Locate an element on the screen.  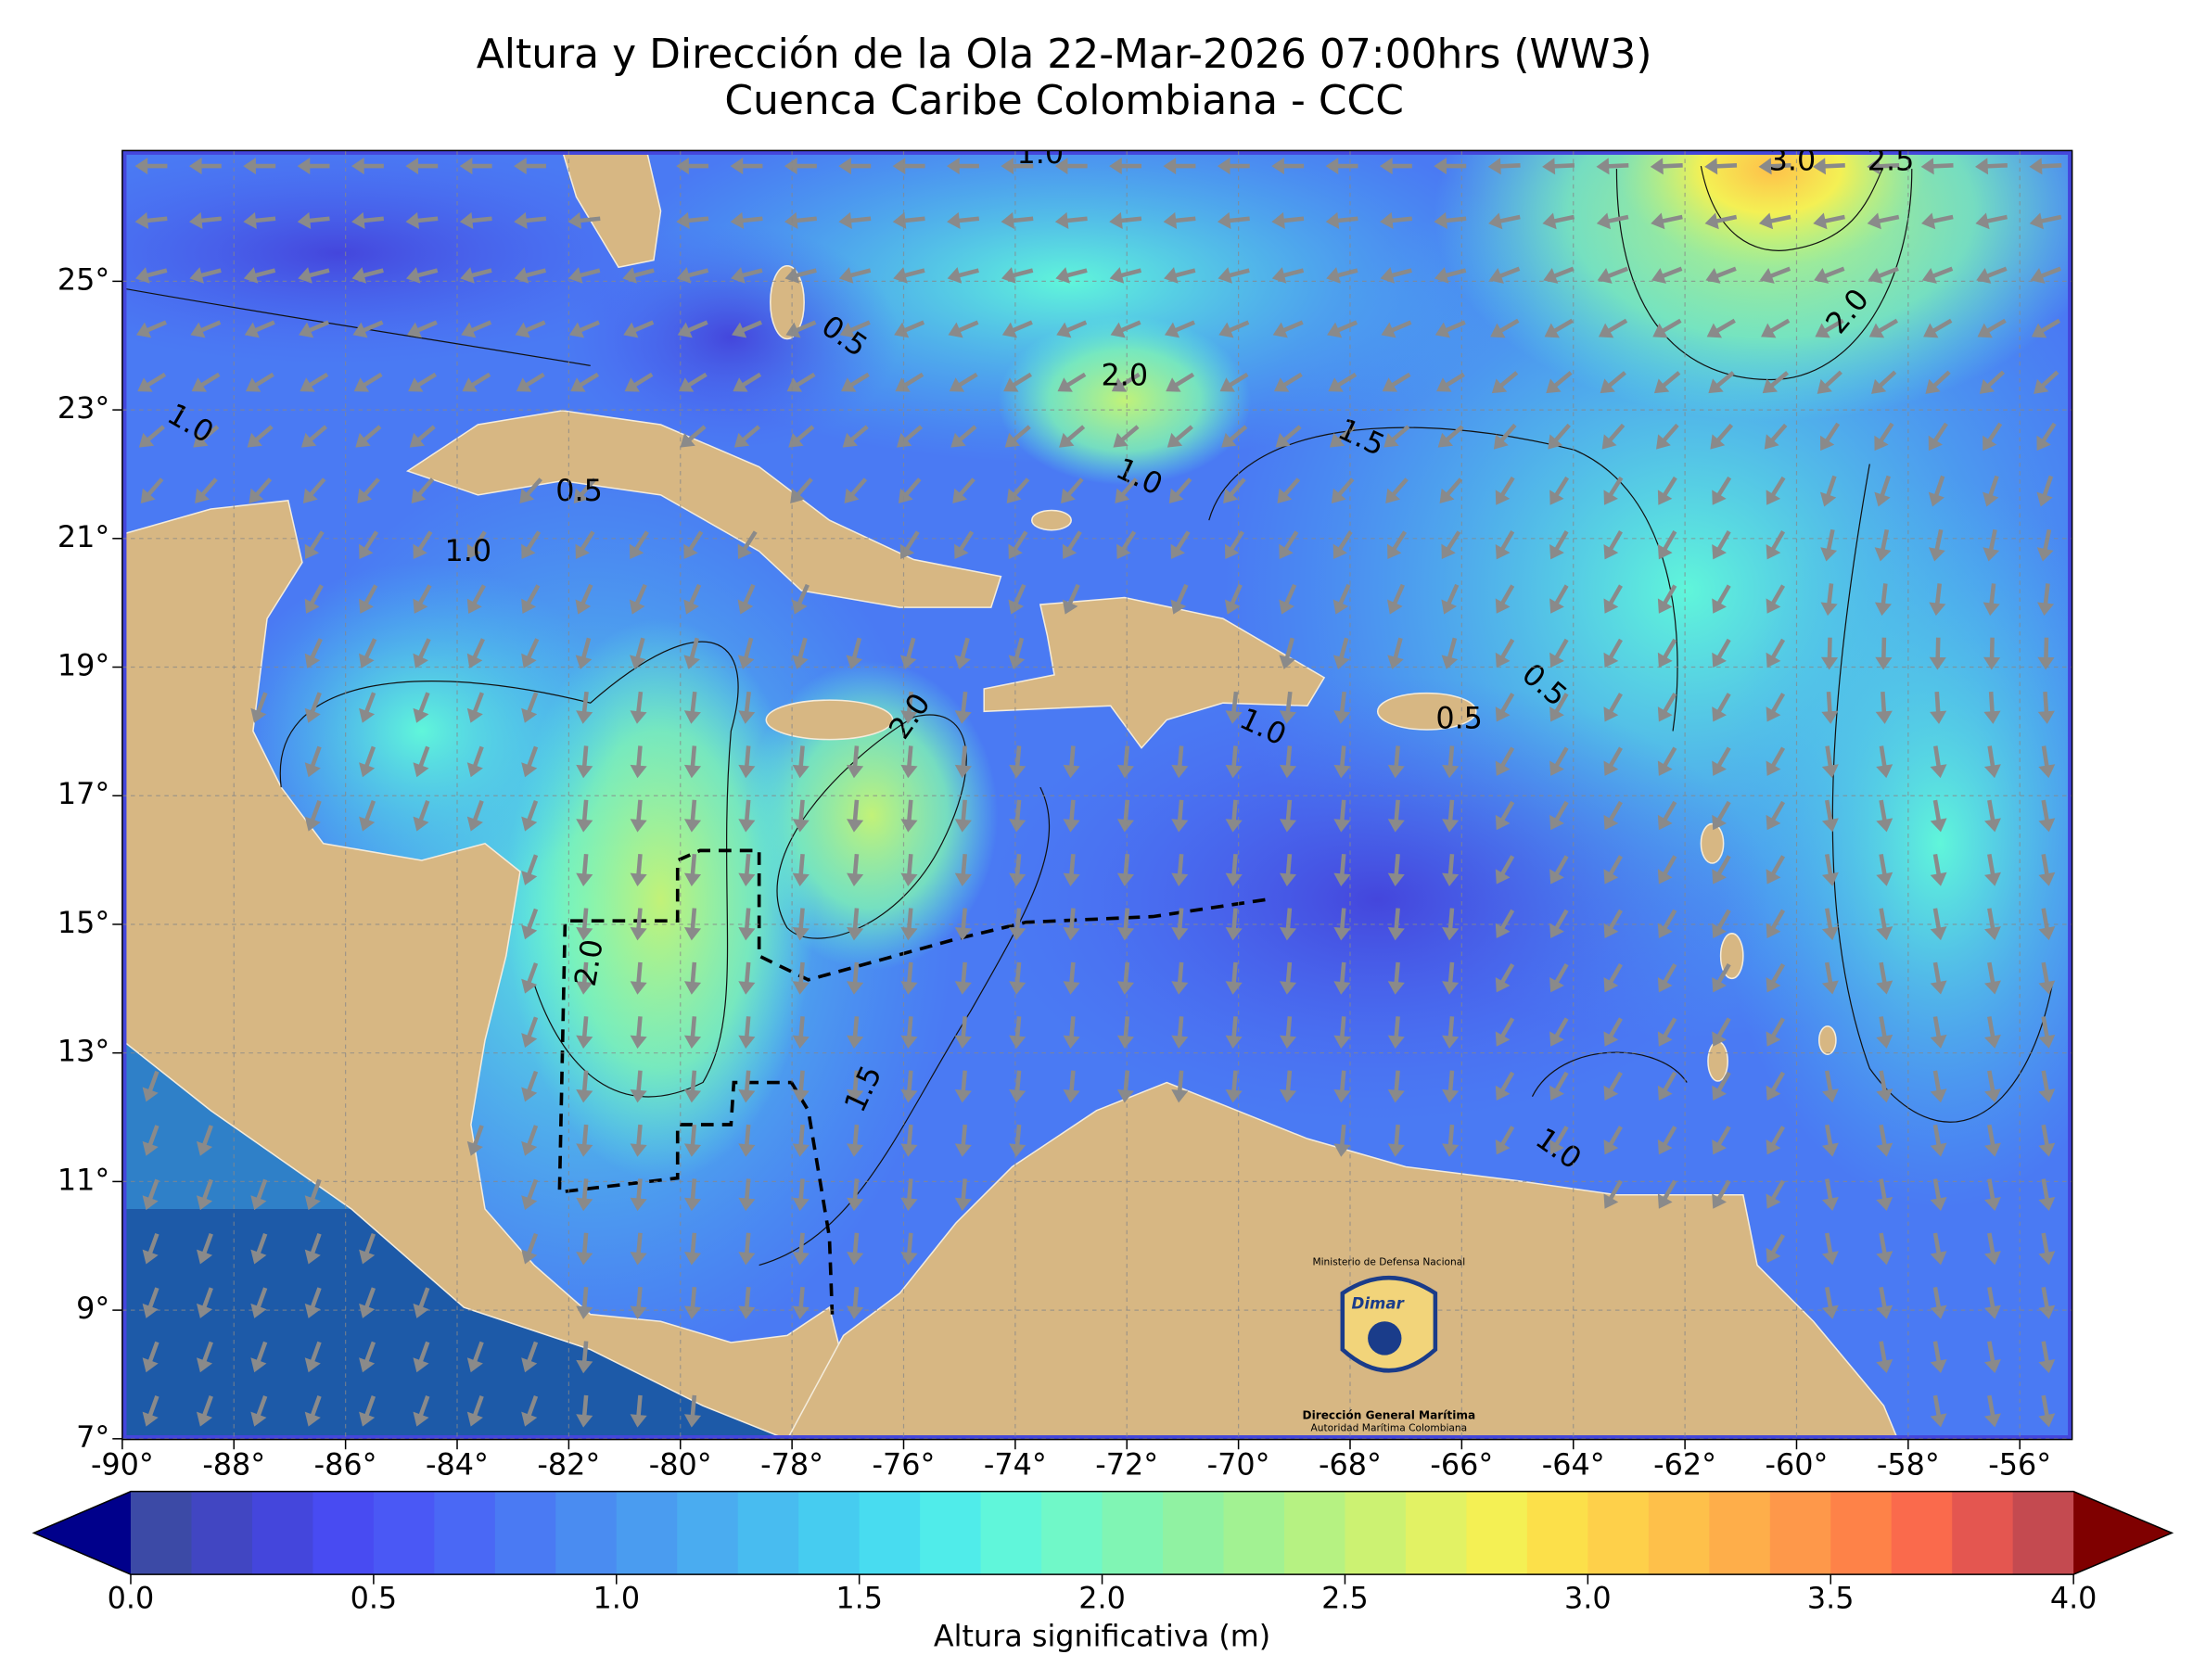
land is located at coordinates (1051, 520).